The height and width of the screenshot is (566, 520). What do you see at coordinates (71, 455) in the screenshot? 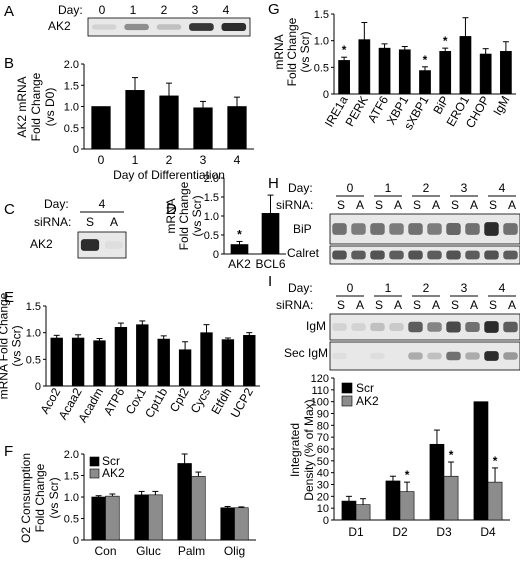
I see `y-tick-label: 2.0` at bounding box center [71, 455].